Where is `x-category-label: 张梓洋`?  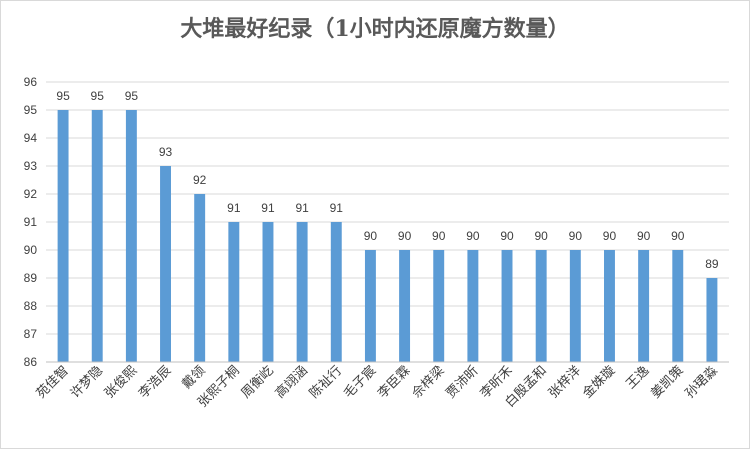
x-category-label: 张梓洋 is located at coordinates (565, 382).